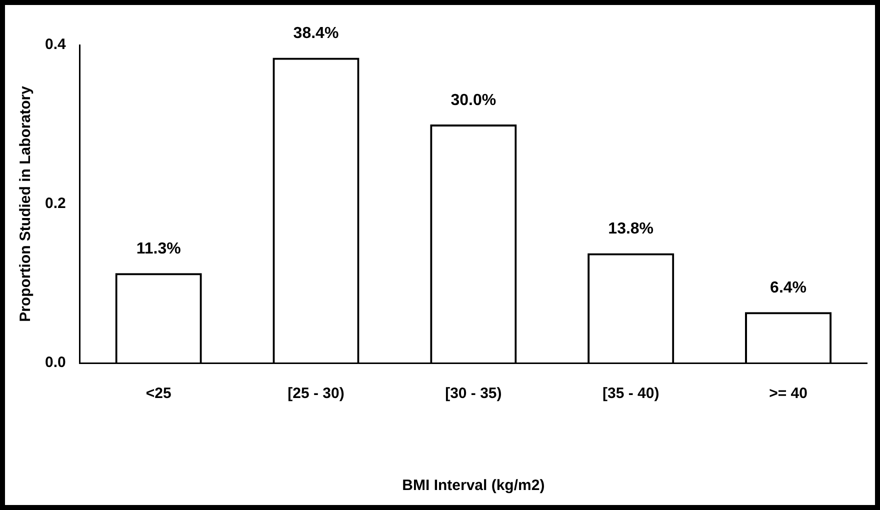 The width and height of the screenshot is (880, 510). Describe the element at coordinates (631, 393) in the screenshot. I see `x-tick-label: [35 - 40)` at that location.